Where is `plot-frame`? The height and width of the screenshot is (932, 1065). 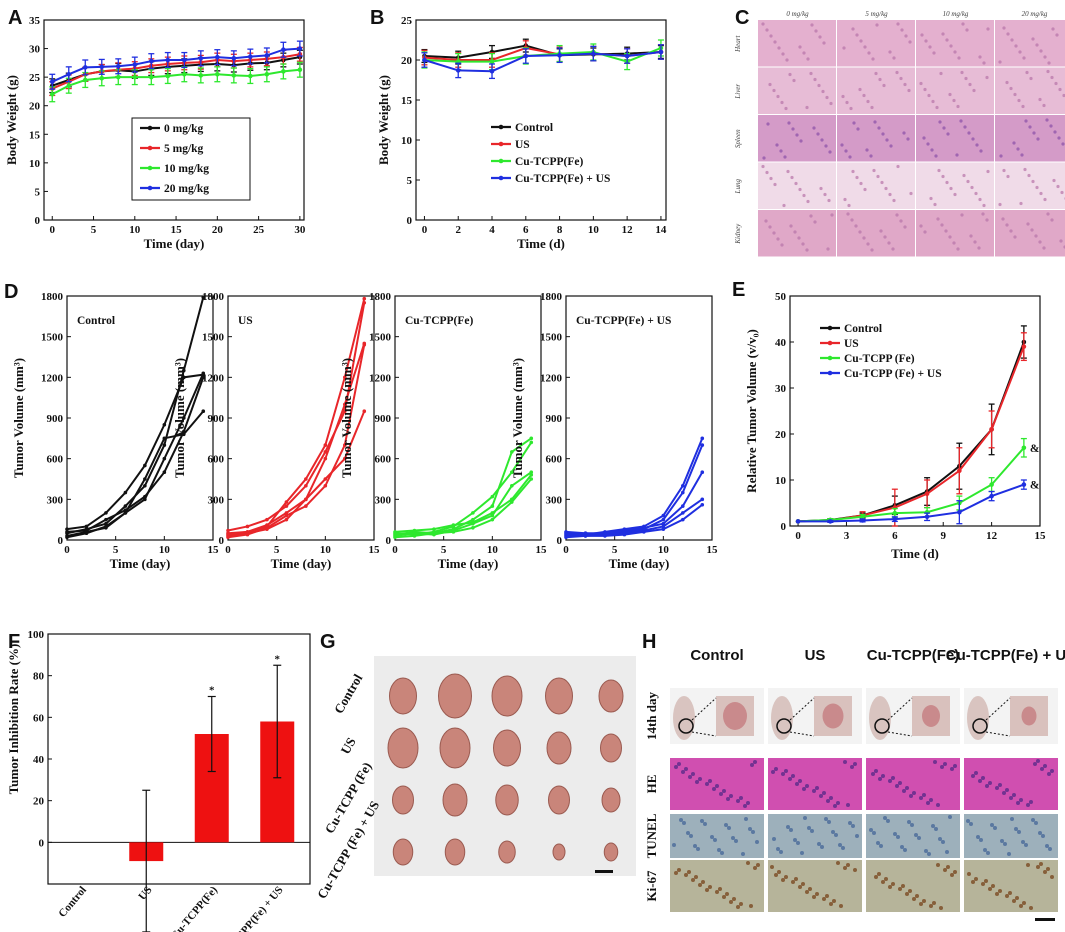
plot-frame is located at coordinates (639, 418).